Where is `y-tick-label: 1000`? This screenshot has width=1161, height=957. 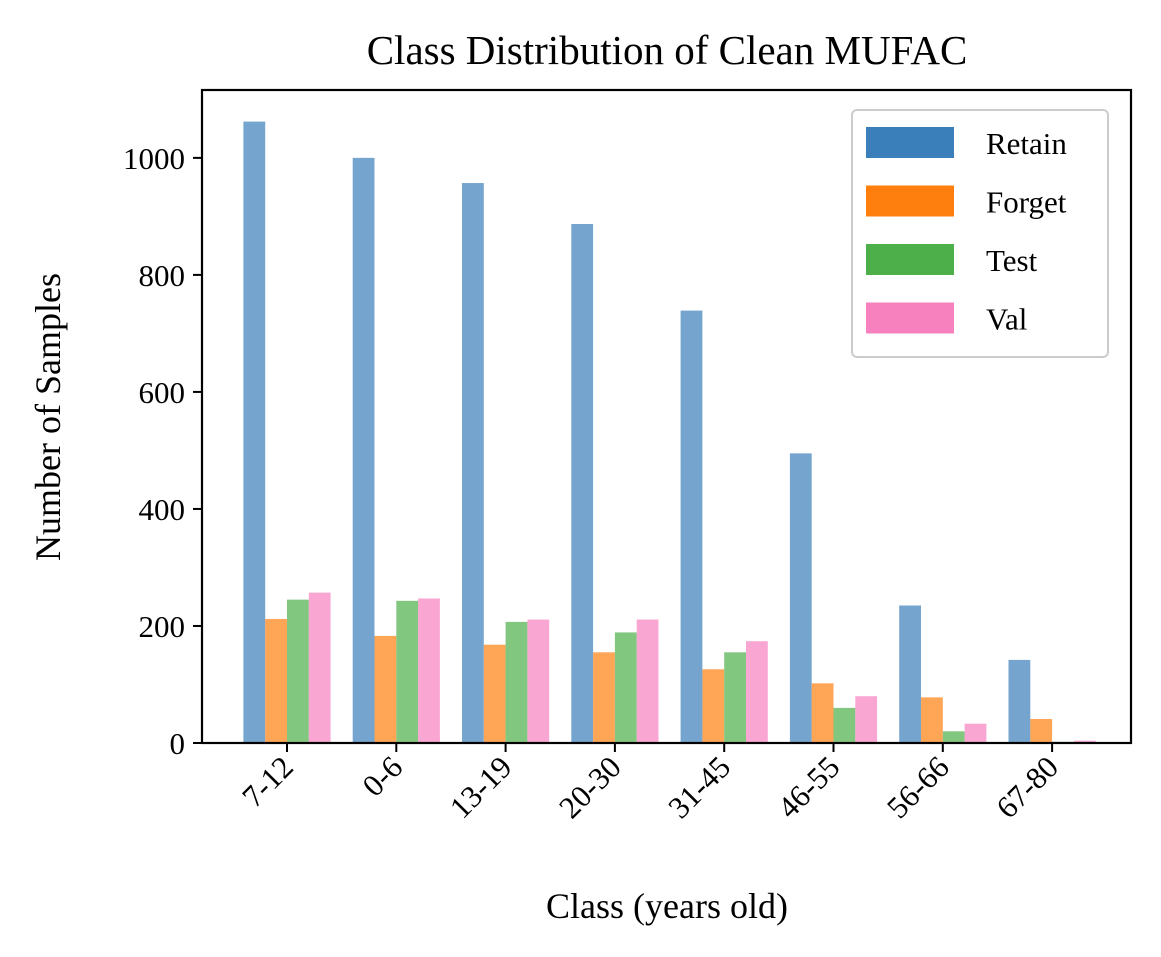 y-tick-label: 1000 is located at coordinates (154, 158).